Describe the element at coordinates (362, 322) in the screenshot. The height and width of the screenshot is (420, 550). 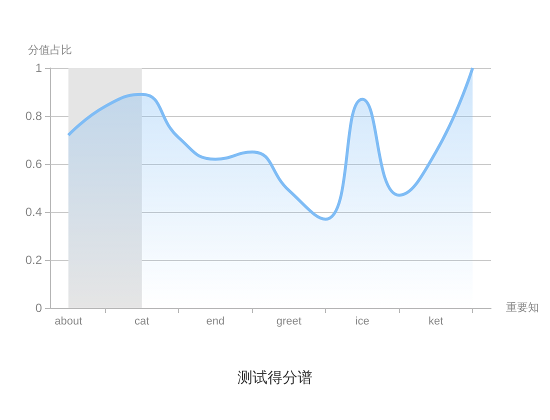
I see `x-tick-label: ice` at that location.